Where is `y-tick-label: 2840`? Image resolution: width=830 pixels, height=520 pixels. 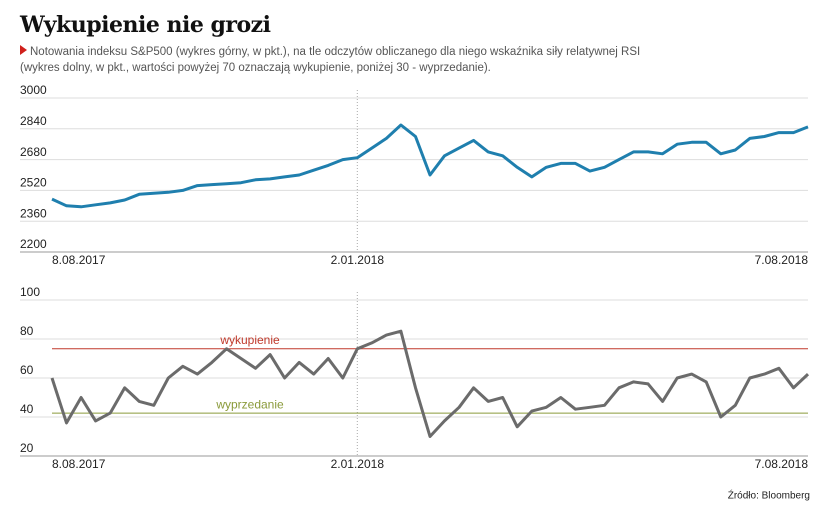 y-tick-label: 2840 is located at coordinates (33, 121).